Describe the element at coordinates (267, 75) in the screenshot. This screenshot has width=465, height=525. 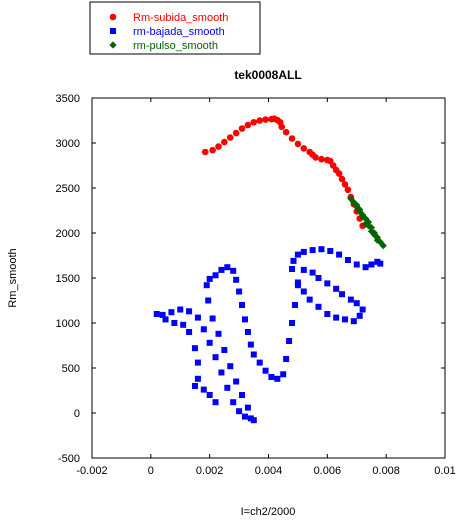
I see `chart-title: tek0008ALL` at that location.